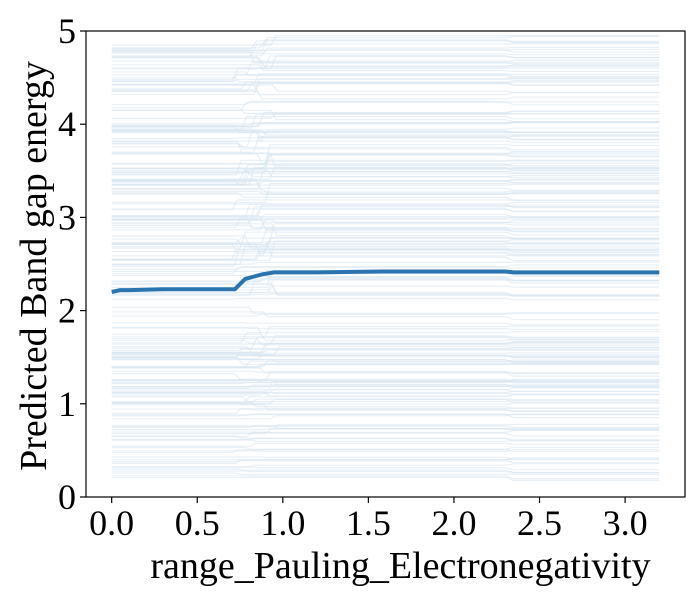  Describe the element at coordinates (67, 497) in the screenshot. I see `y-tick-label: 0` at that location.